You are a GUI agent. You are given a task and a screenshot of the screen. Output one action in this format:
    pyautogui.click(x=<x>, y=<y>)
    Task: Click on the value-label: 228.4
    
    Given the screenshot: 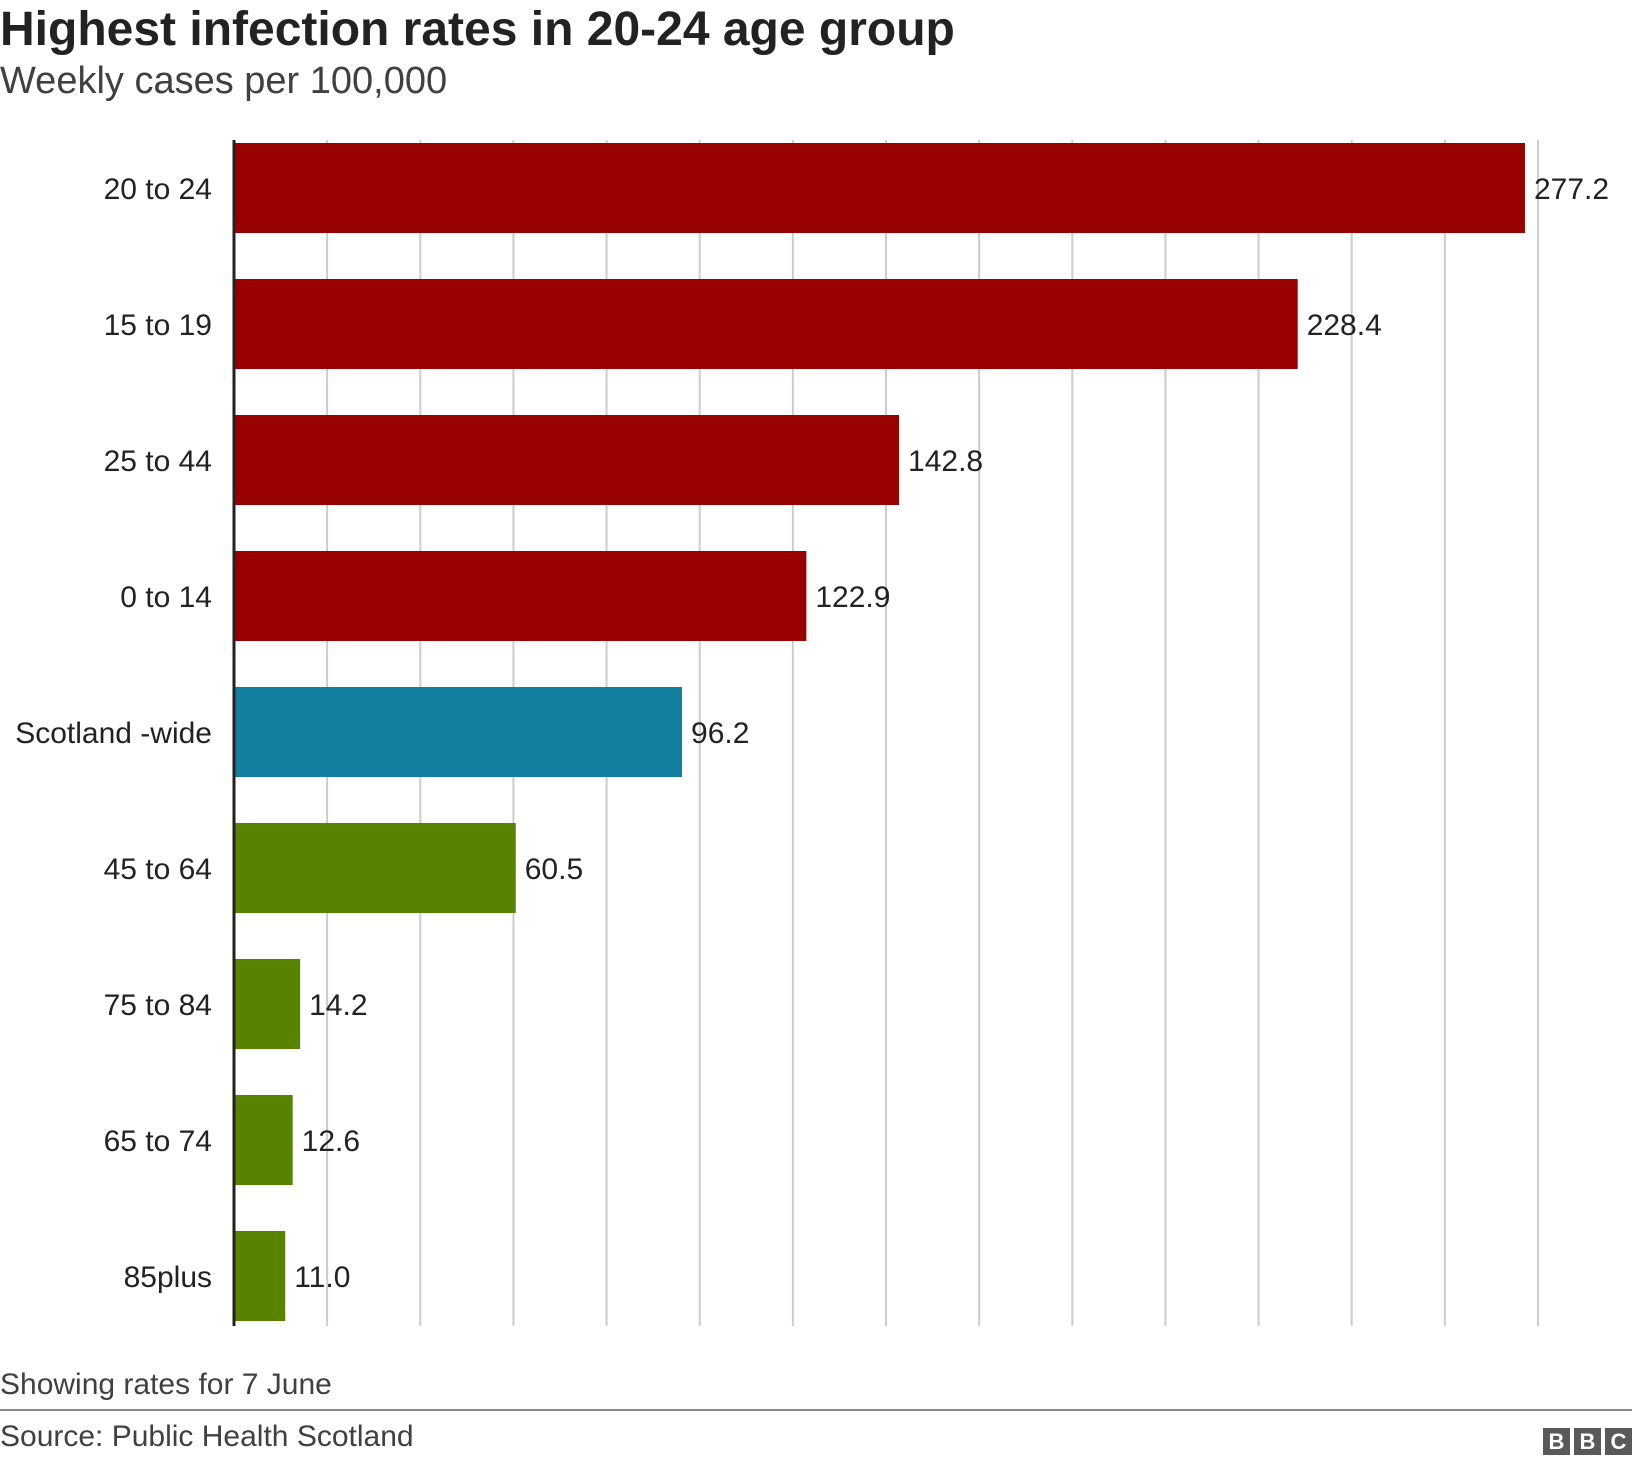 What is the action you would take?
    pyautogui.click(x=1344, y=325)
    